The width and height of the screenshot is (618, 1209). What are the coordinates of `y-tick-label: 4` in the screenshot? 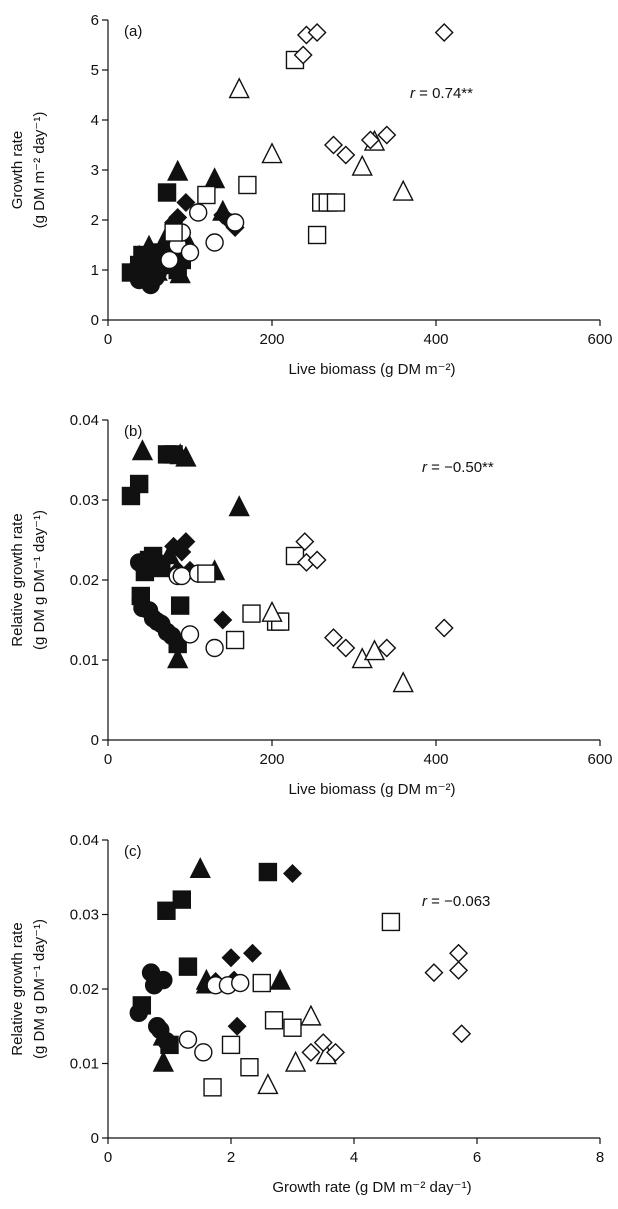 It's located at (95, 120).